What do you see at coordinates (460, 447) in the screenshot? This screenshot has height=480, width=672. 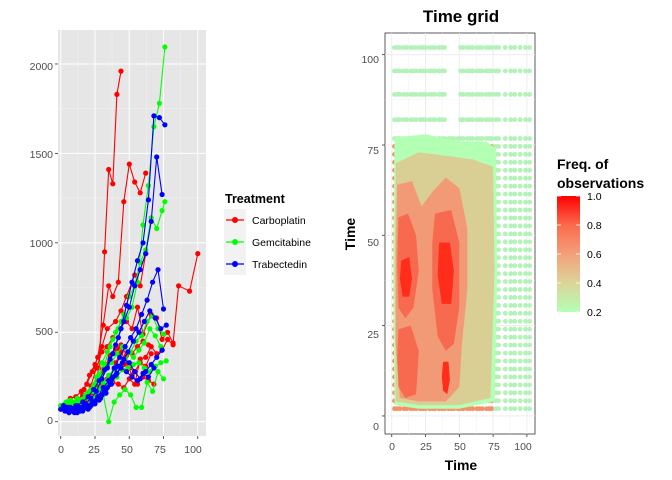 I see `right-x-tick-labels: 0 25 50 75 100` at bounding box center [460, 447].